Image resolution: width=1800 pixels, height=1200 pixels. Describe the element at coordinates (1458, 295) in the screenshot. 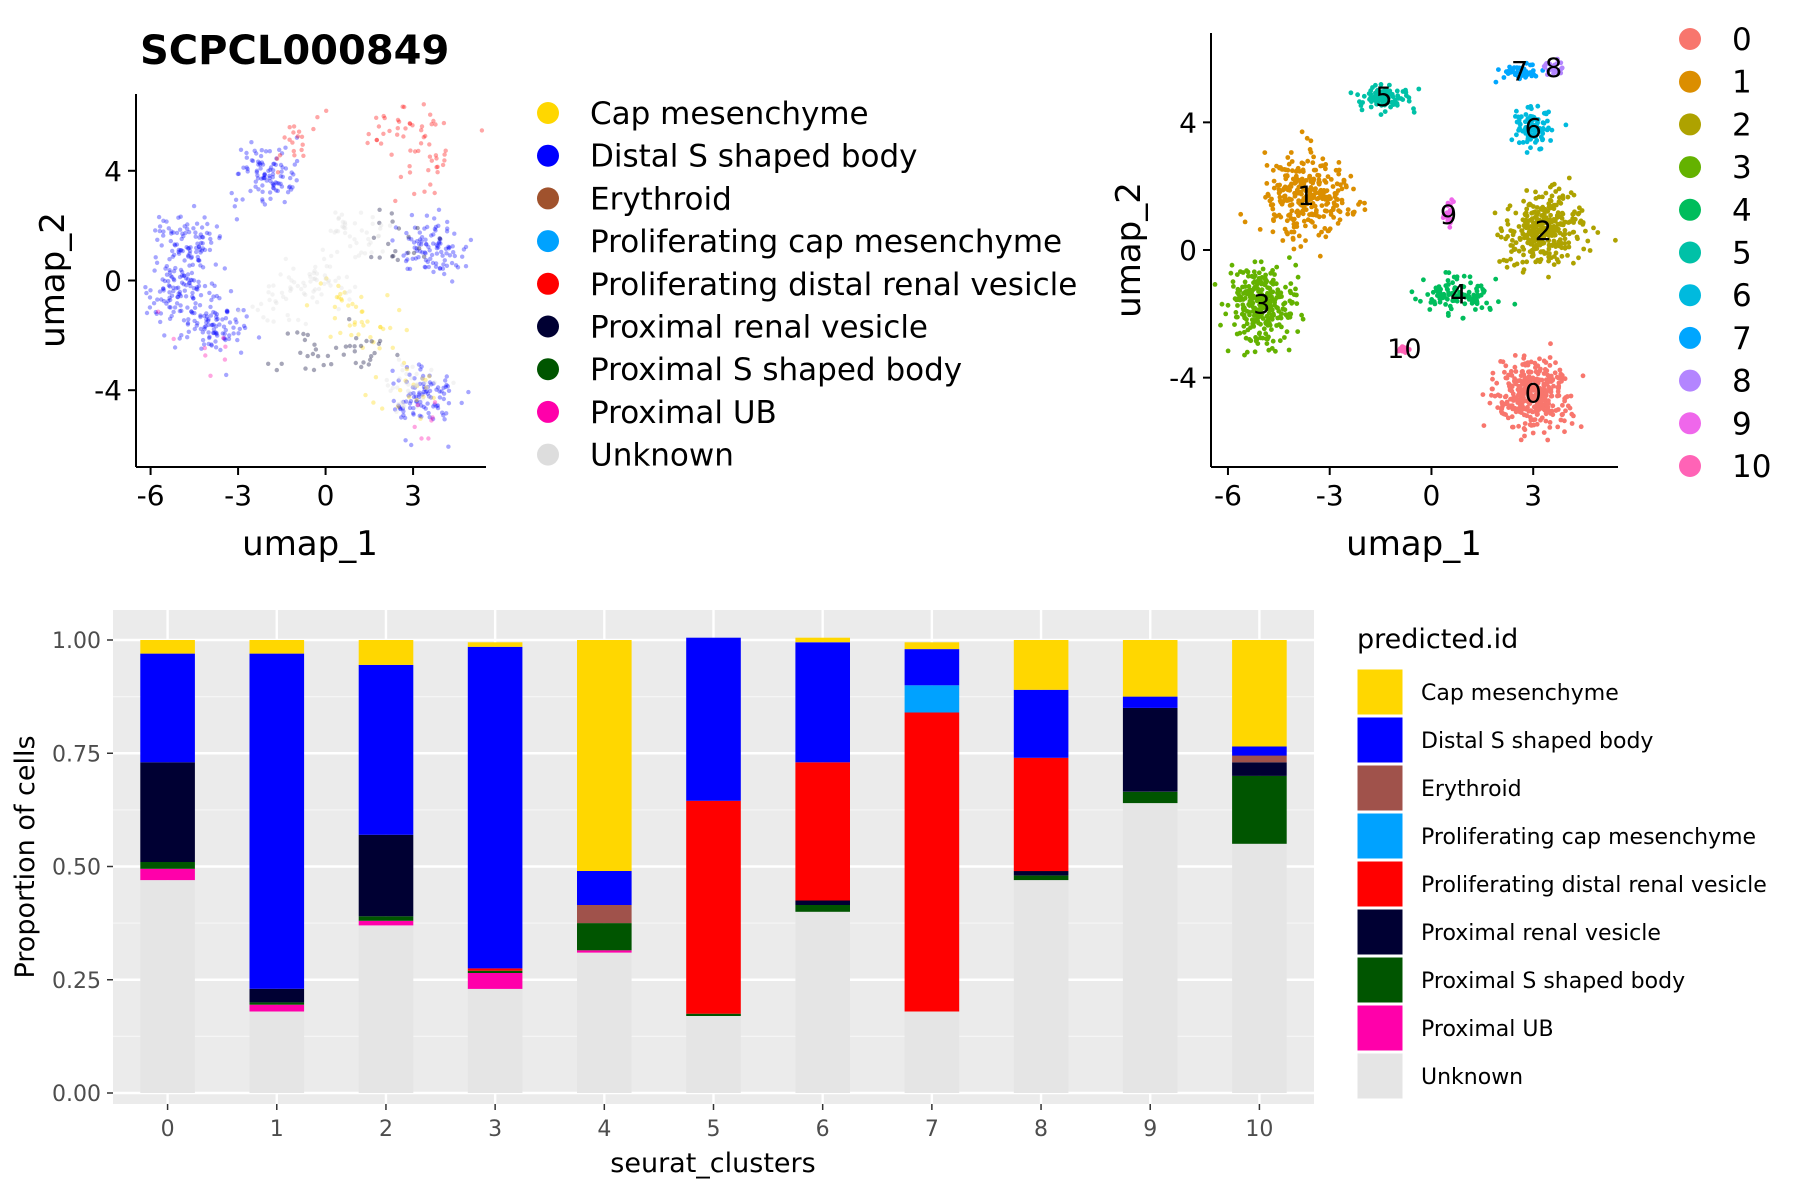

I see `cluster-label: 4` at that location.